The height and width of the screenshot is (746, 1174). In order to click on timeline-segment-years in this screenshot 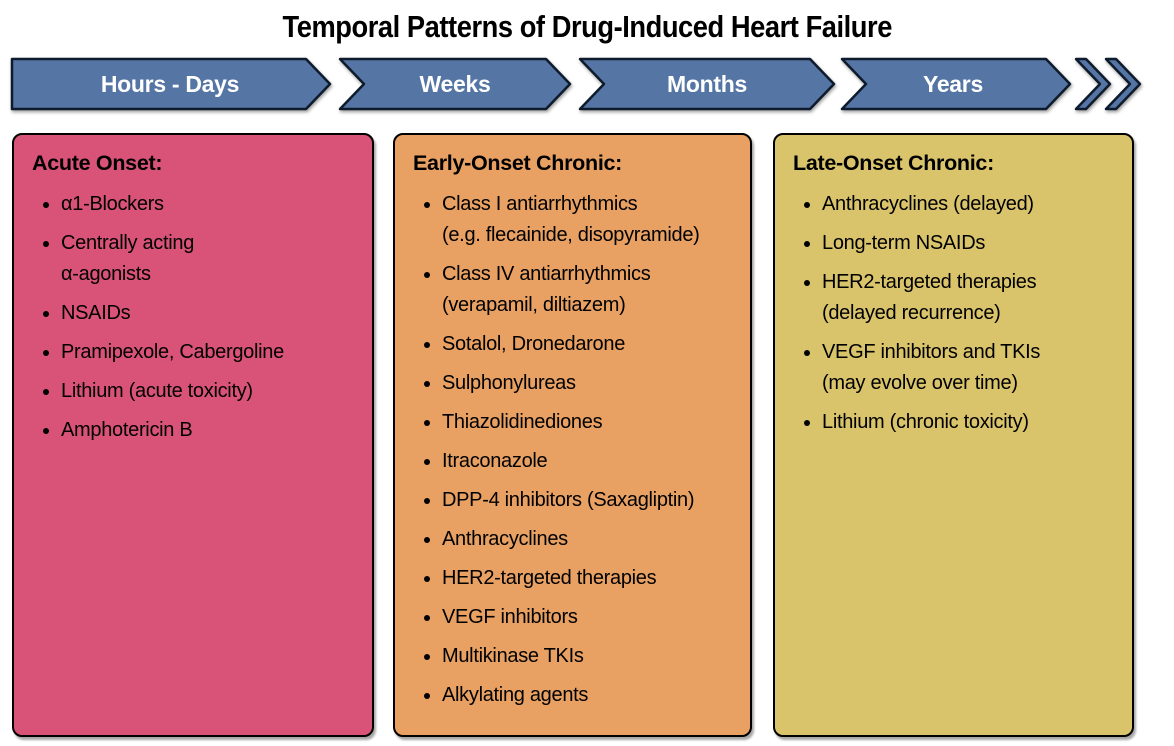, I will do `click(956, 84)`.